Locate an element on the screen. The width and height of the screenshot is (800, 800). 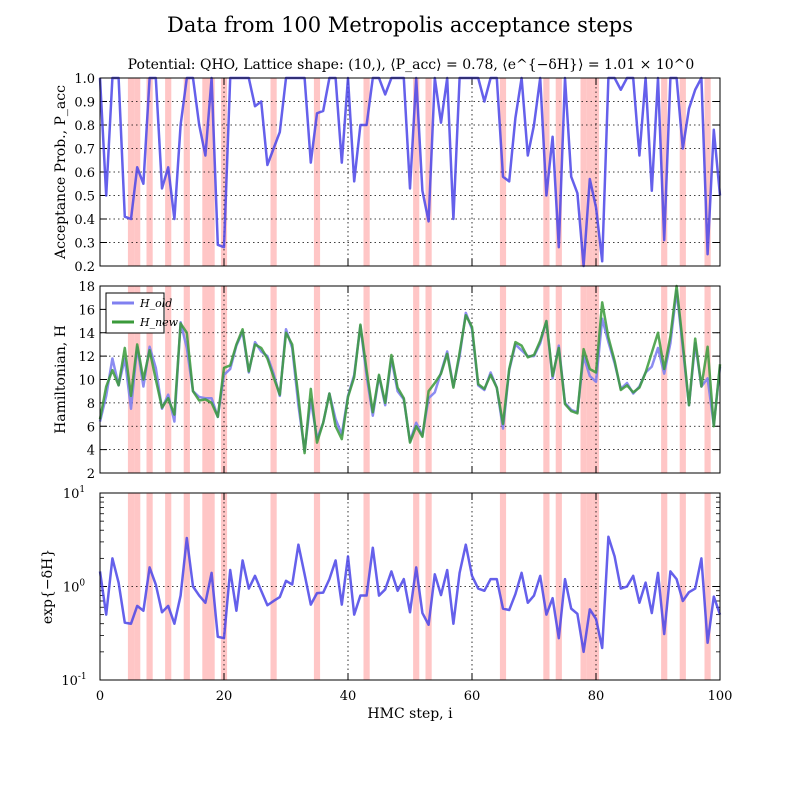
x-tick-label: 40 is located at coordinates (348, 696).